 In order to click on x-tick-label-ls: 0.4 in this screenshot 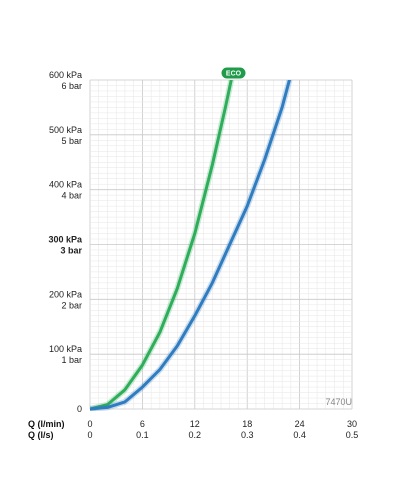, I will do `click(299, 435)`.